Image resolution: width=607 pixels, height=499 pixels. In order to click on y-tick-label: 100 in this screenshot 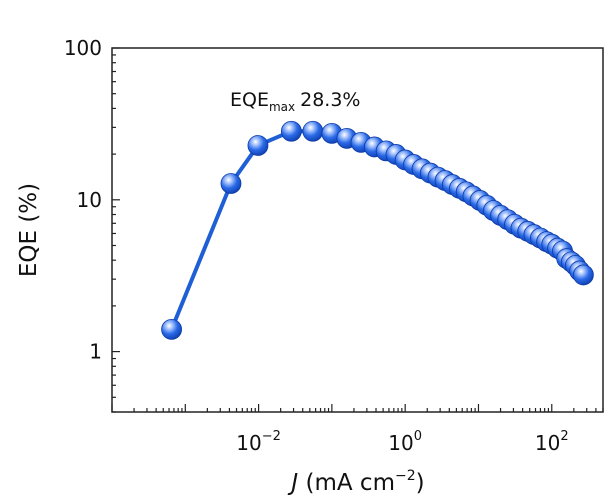, I will do `click(83, 48)`.